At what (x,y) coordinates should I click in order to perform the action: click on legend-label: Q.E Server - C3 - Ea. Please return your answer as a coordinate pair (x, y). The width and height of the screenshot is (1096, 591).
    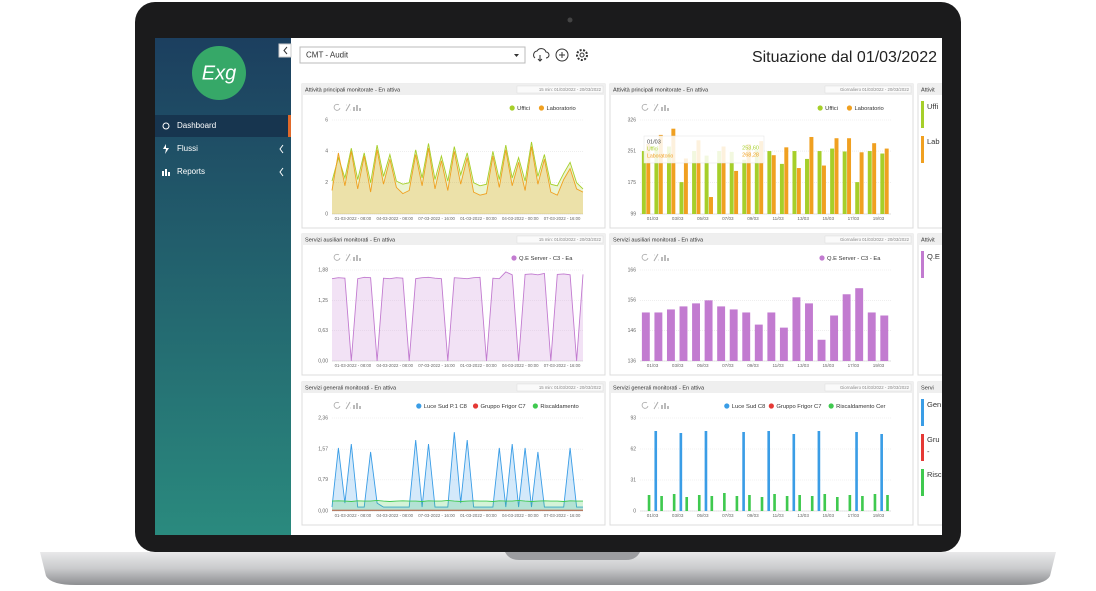
    Looking at the image, I should click on (854, 259).